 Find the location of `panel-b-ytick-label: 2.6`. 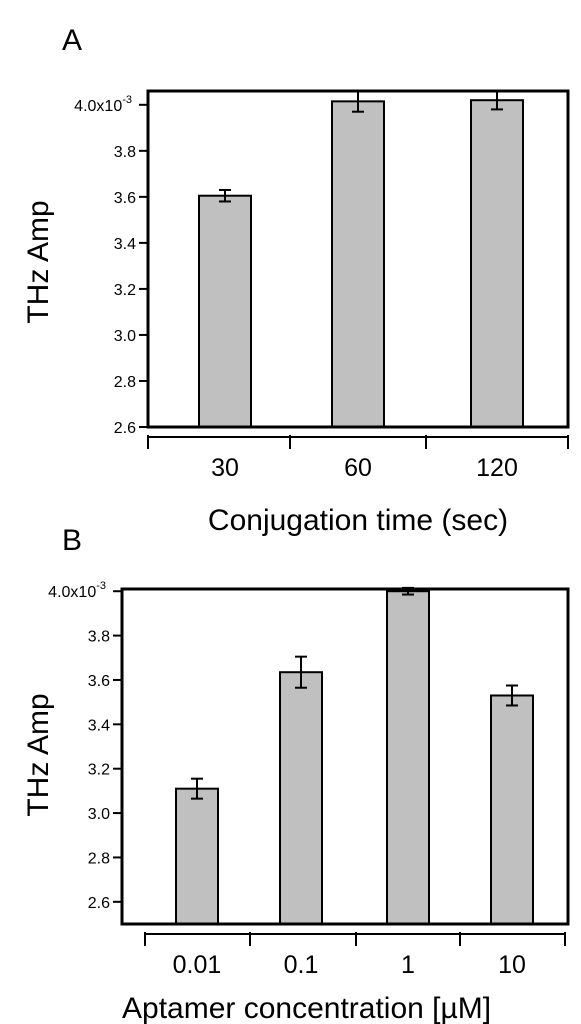

panel-b-ytick-label: 2.6 is located at coordinates (99, 903).